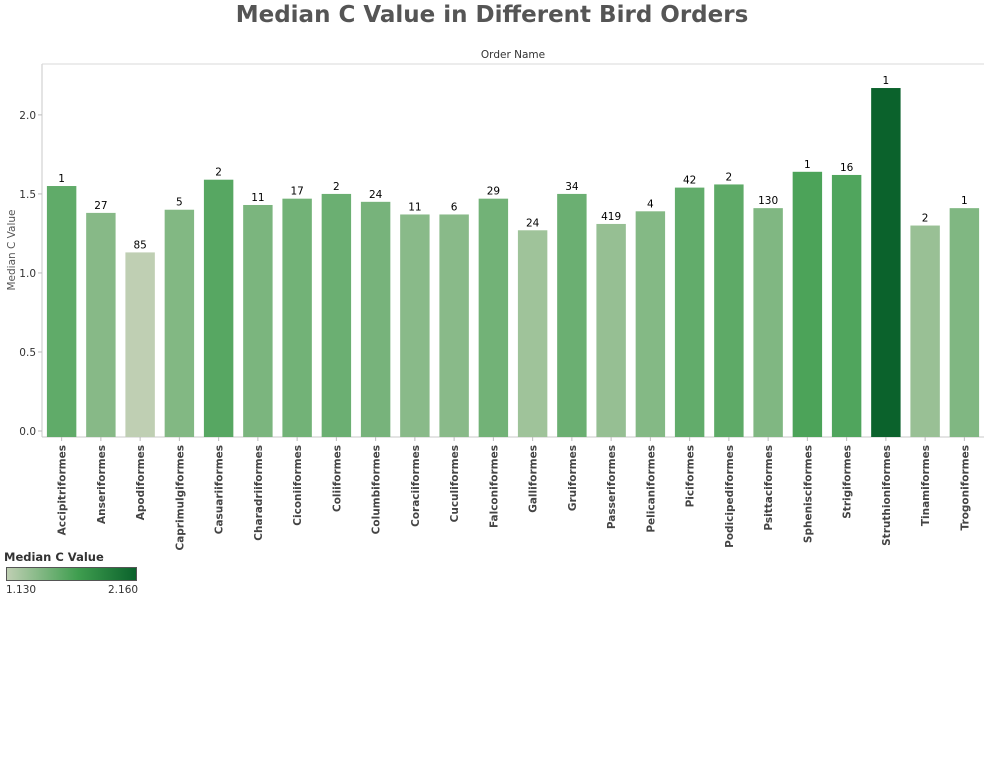 The image size is (984, 784). What do you see at coordinates (847, 168) in the screenshot?
I see `data-label: 16` at bounding box center [847, 168].